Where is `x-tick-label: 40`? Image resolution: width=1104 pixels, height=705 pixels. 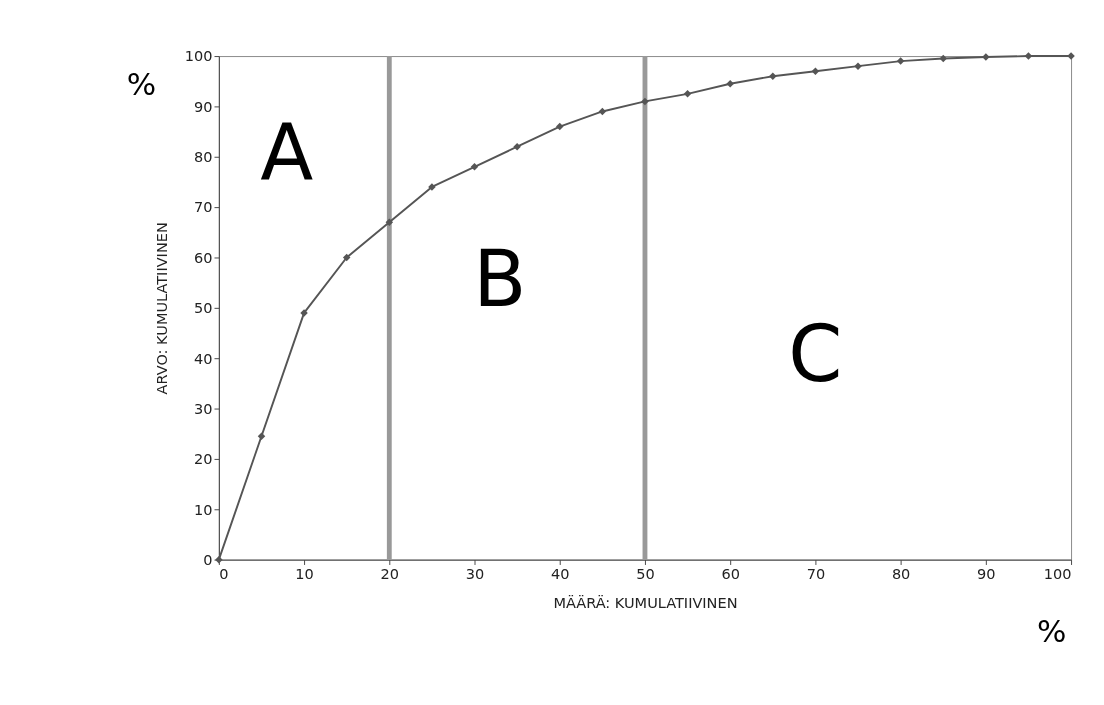
x-tick-label: 40 is located at coordinates (560, 573).